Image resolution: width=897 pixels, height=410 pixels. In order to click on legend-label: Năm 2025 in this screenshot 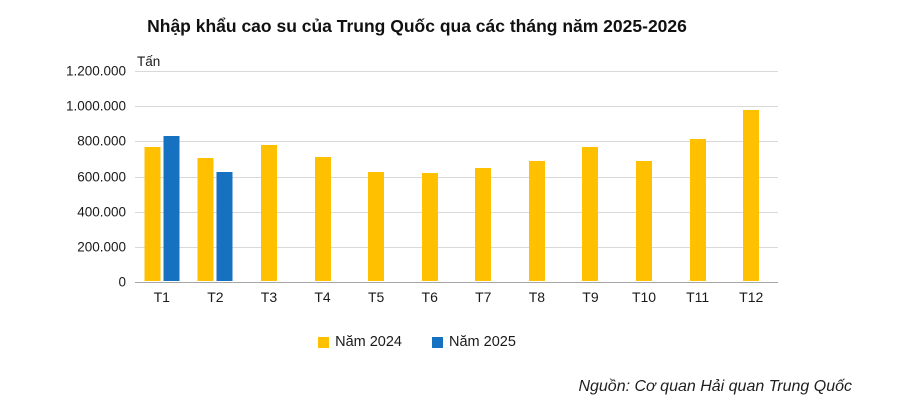, I will do `click(482, 342)`.